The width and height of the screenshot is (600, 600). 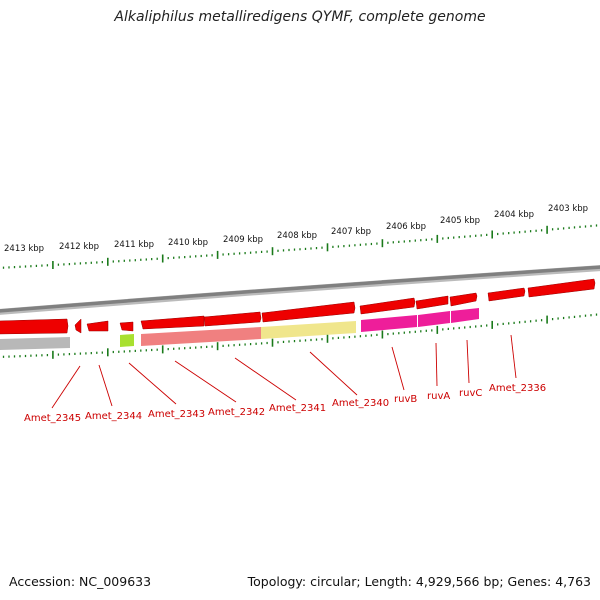 What do you see at coordinates (35, 343) in the screenshot?
I see `cog-block-grey` at bounding box center [35, 343].